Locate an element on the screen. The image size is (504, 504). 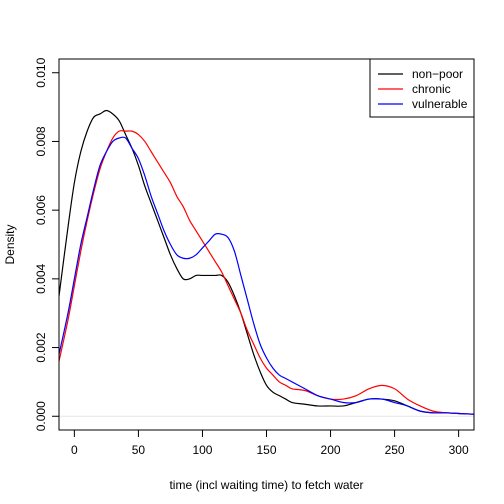
y-tick-label: 0.010 is located at coordinates (41, 72).